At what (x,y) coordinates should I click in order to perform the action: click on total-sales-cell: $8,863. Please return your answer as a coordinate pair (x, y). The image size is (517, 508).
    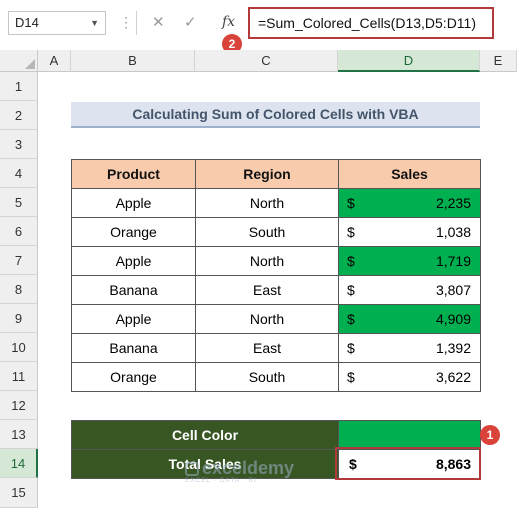
    Looking at the image, I should click on (409, 464).